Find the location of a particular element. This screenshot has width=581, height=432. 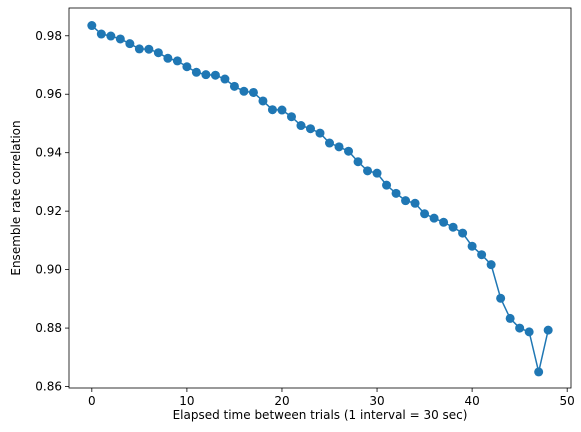

y-tick-label: 0.98 is located at coordinates (48, 36).